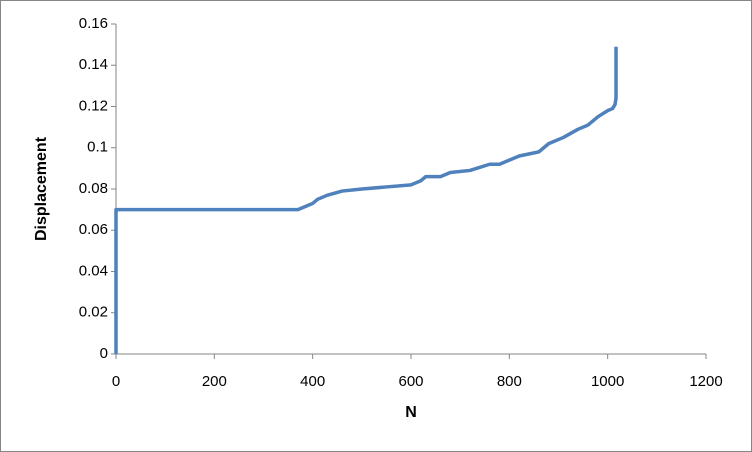 The width and height of the screenshot is (752, 452). I want to click on y-tick-label: 0.06, so click(93, 229).